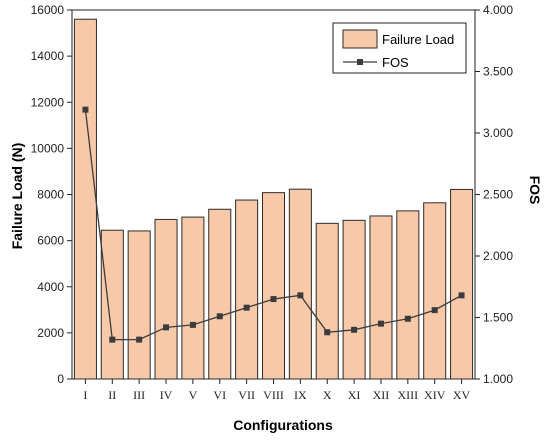 This screenshot has width=550, height=440. I want to click on bar-xiii, so click(408, 295).